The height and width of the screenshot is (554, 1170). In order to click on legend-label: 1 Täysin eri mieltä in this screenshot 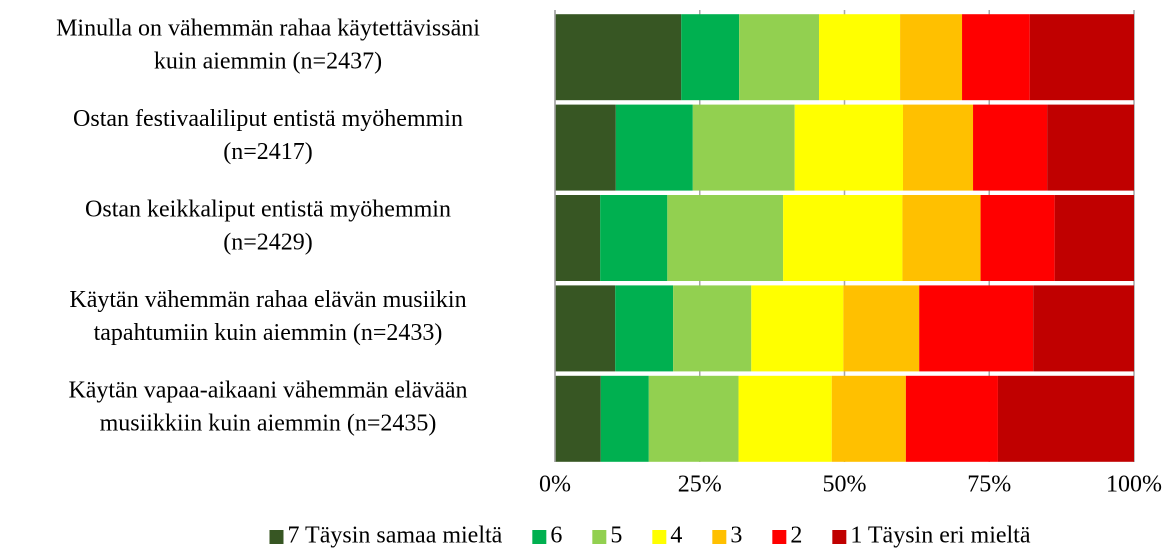, I will do `click(940, 536)`.